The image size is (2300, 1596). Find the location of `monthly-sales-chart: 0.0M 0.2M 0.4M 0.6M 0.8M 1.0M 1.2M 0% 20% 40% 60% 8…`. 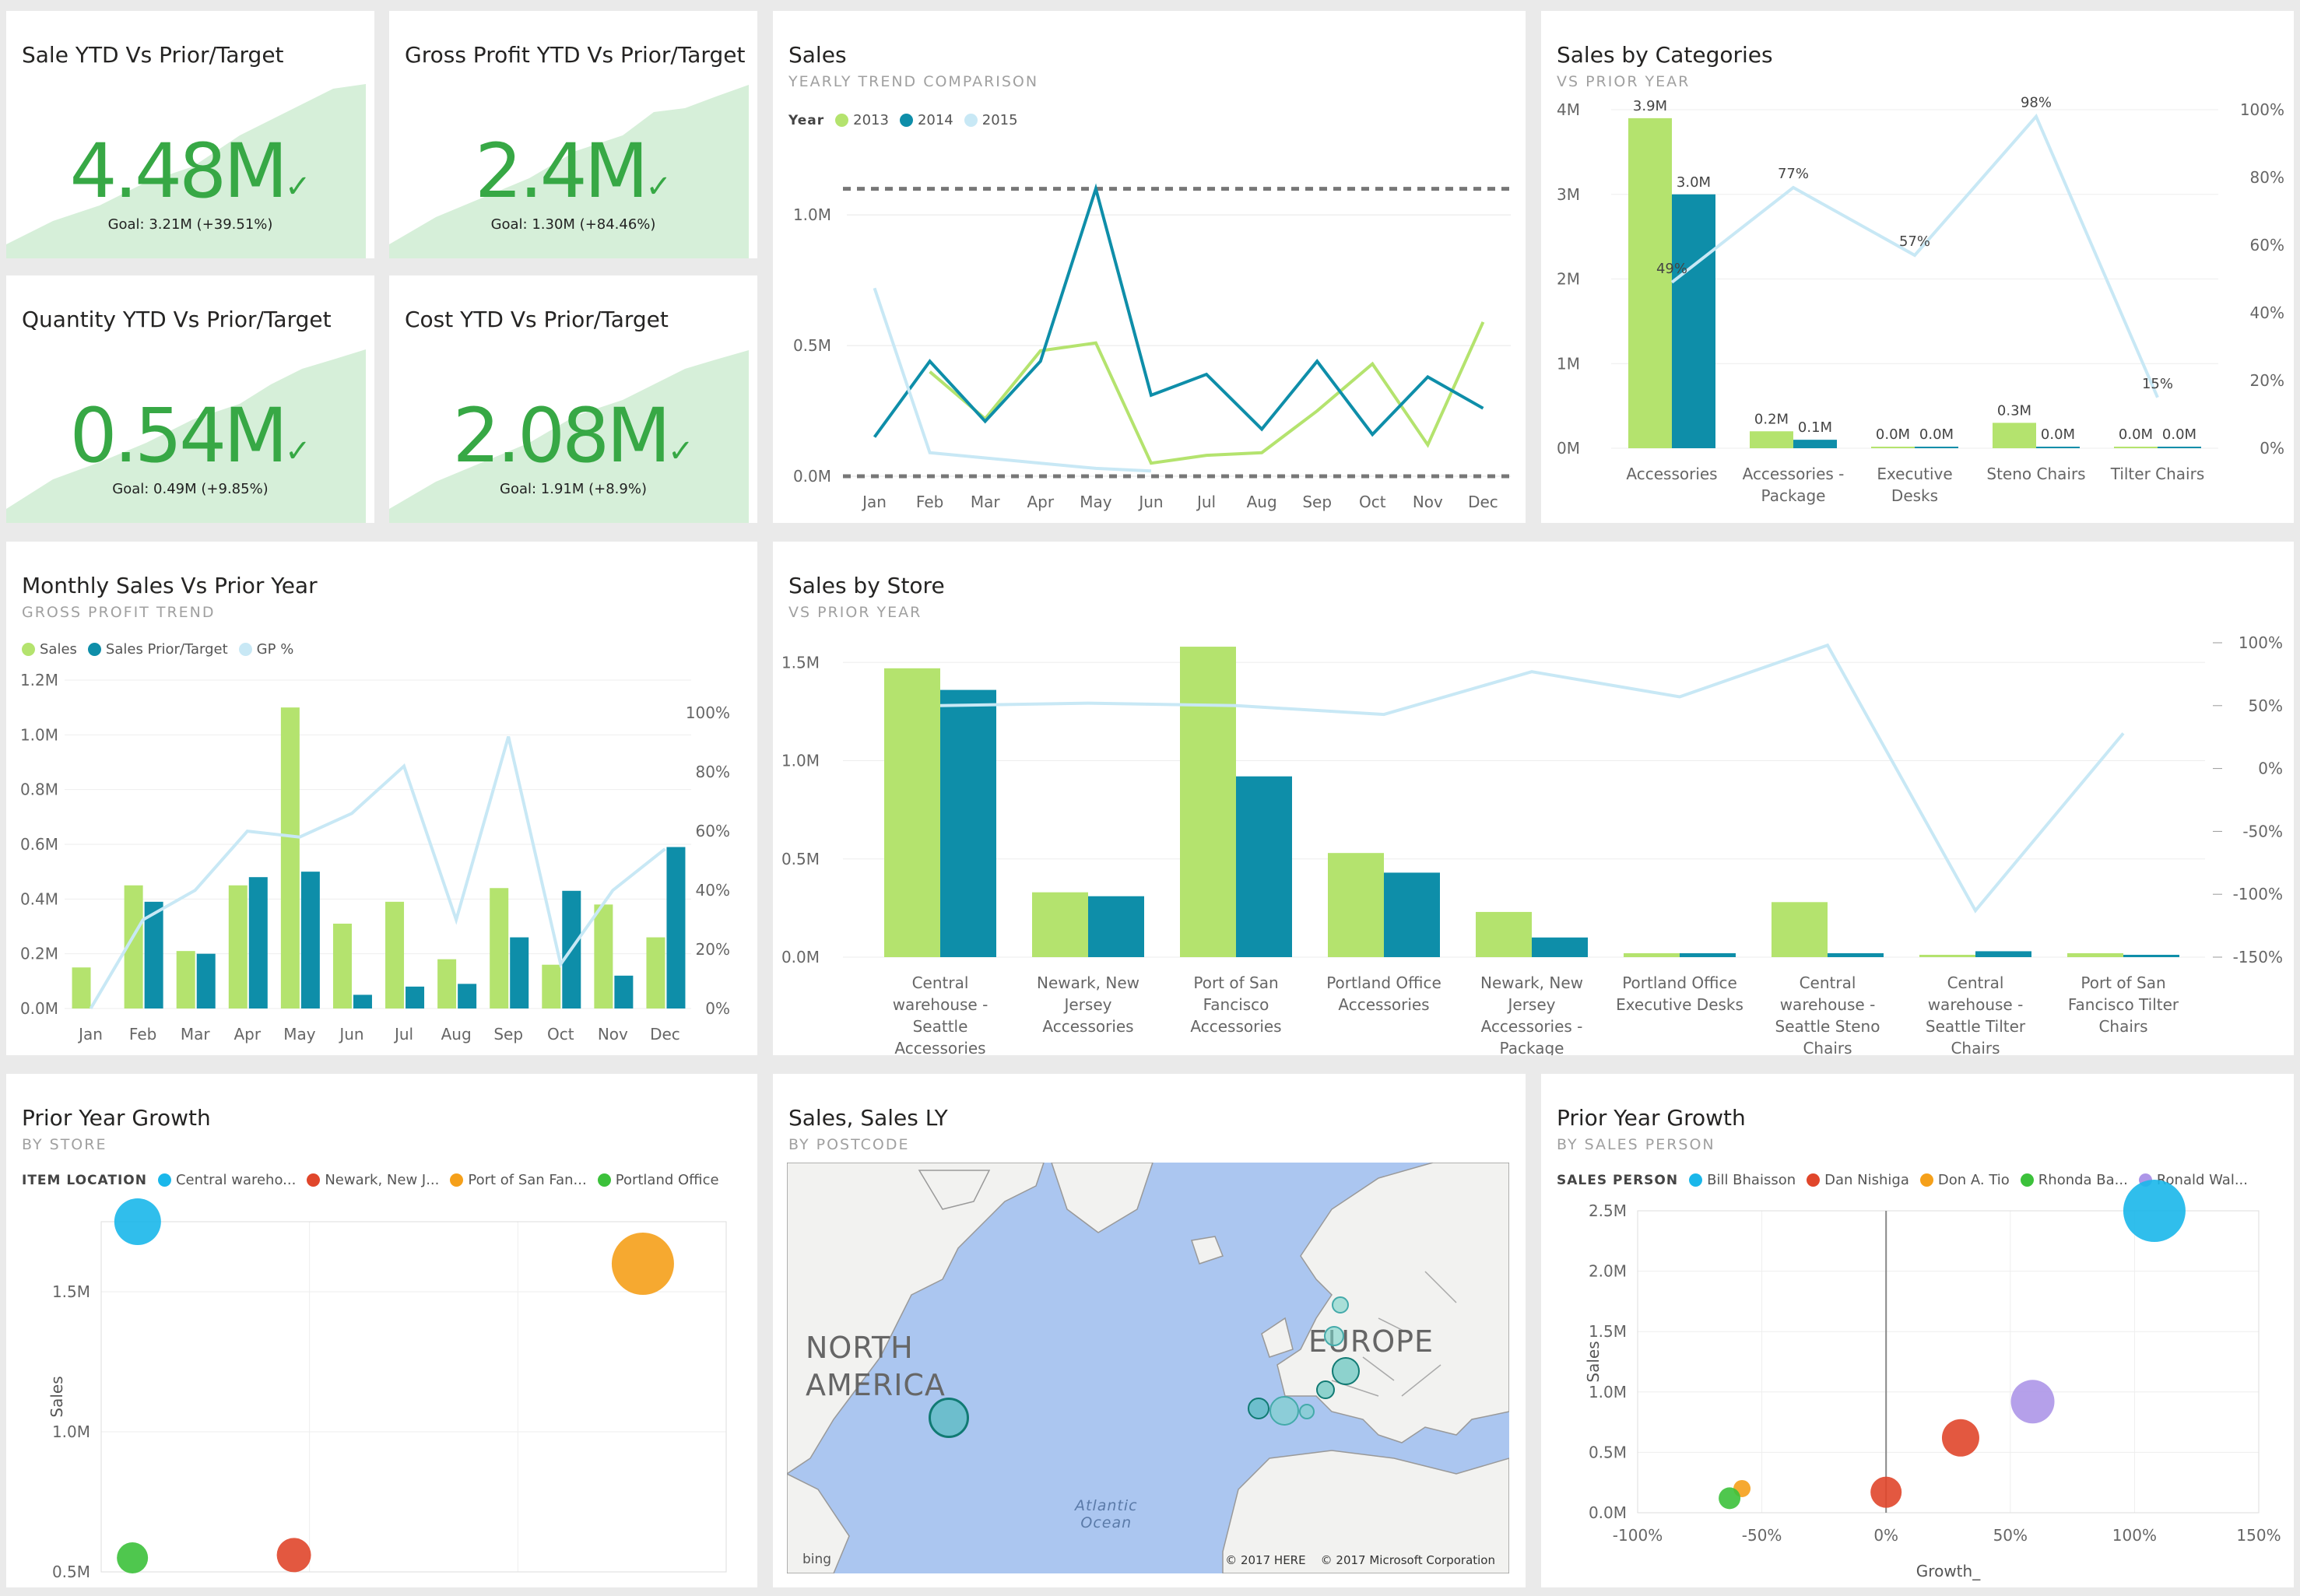

monthly-sales-chart: 0.0M 0.2M 0.4M 0.6M 0.8M 1.0M 1.2M 0% 20% 40% 60% 8… is located at coordinates (381, 799).